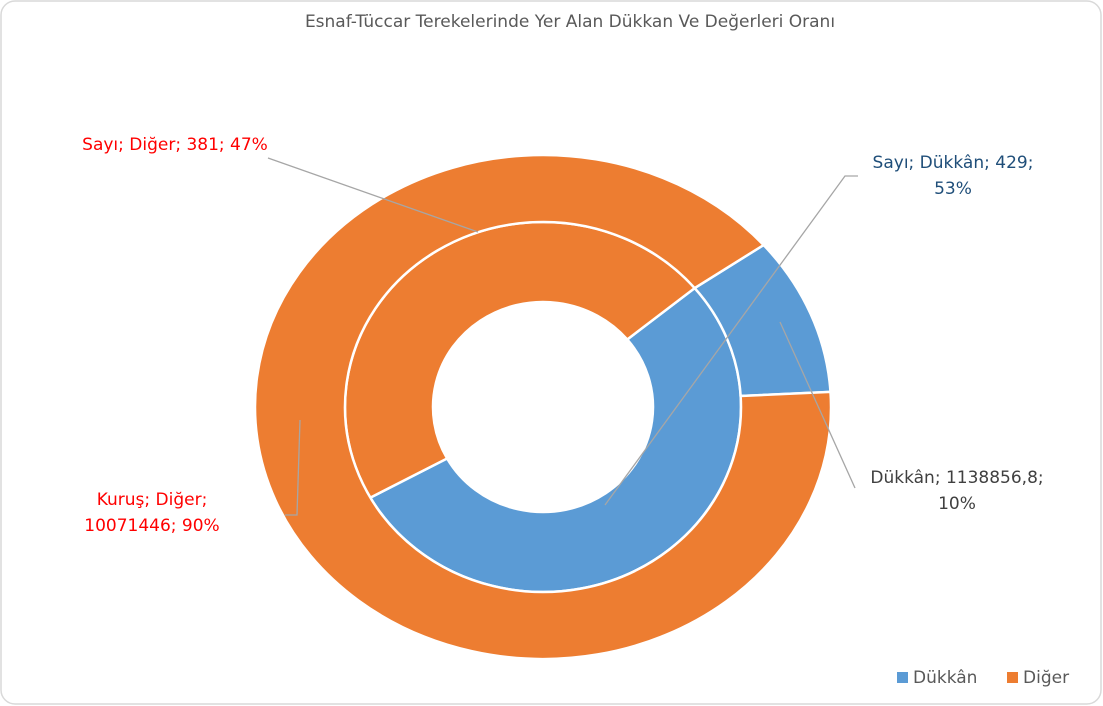  I want to click on data-label: Sayı; Diğer; 381; 47%, so click(175, 145).